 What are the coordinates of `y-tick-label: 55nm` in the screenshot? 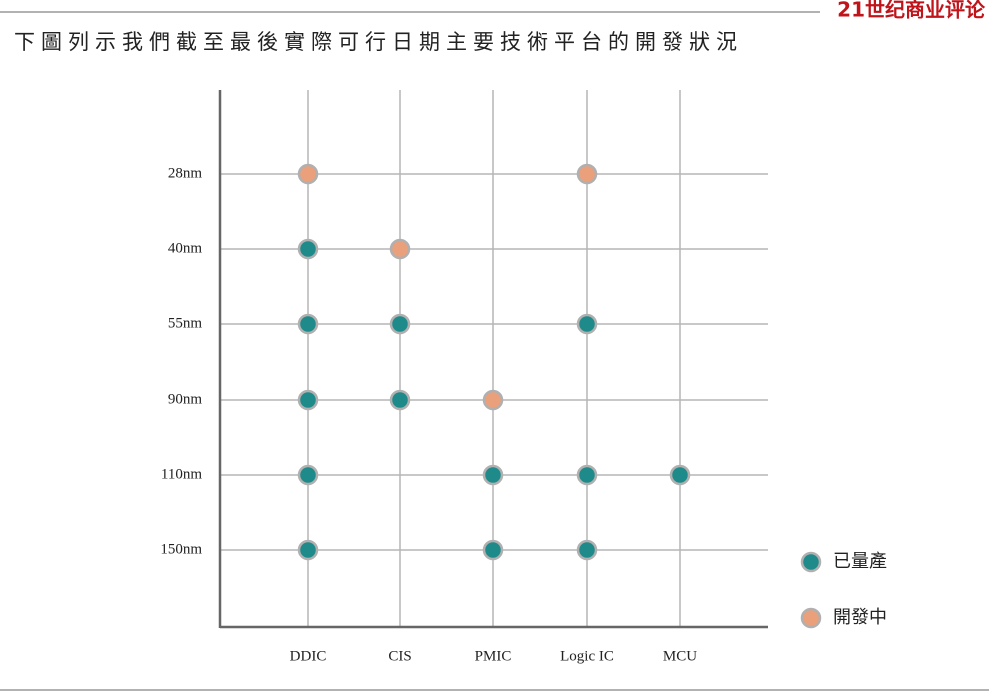 It's located at (185, 323).